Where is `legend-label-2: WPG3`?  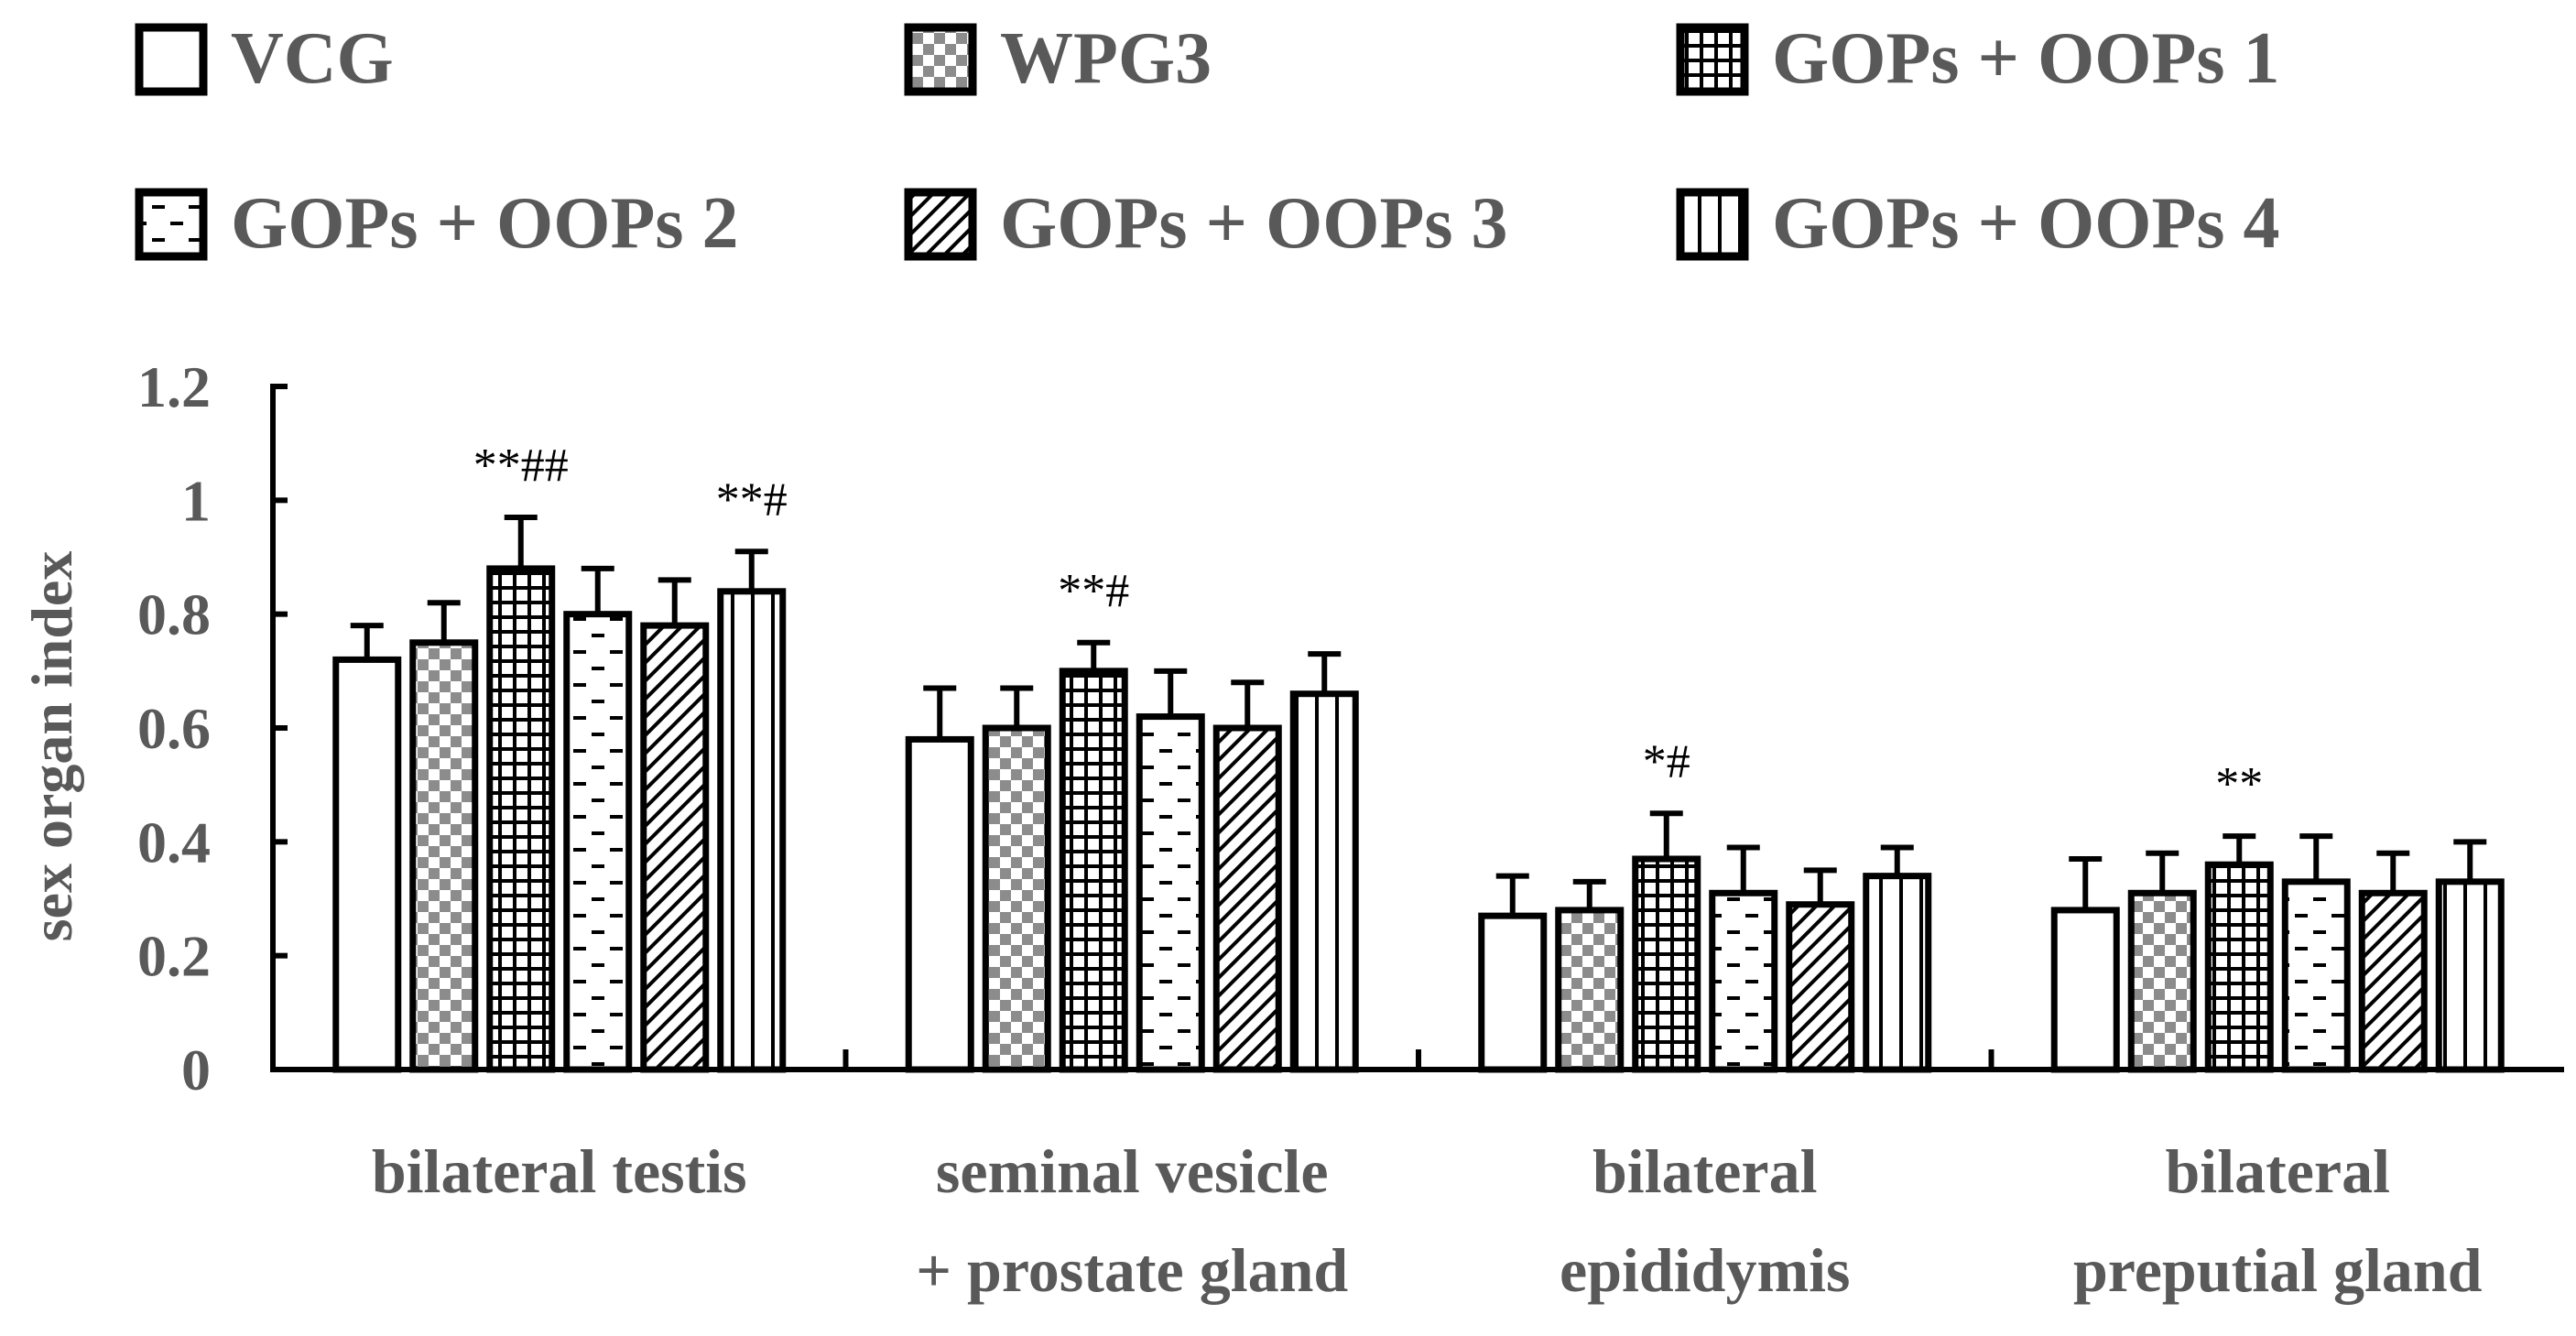
legend-label-2: WPG3 is located at coordinates (1106, 58).